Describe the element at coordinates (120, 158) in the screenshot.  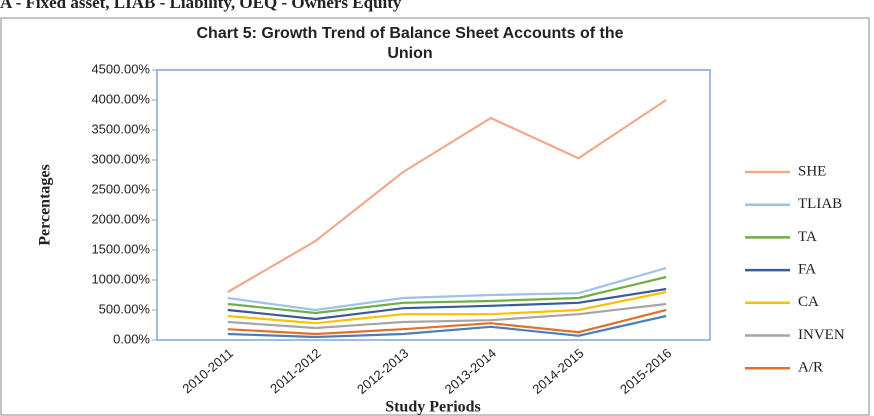
I see `y-tick-label: 3000.00%` at that location.